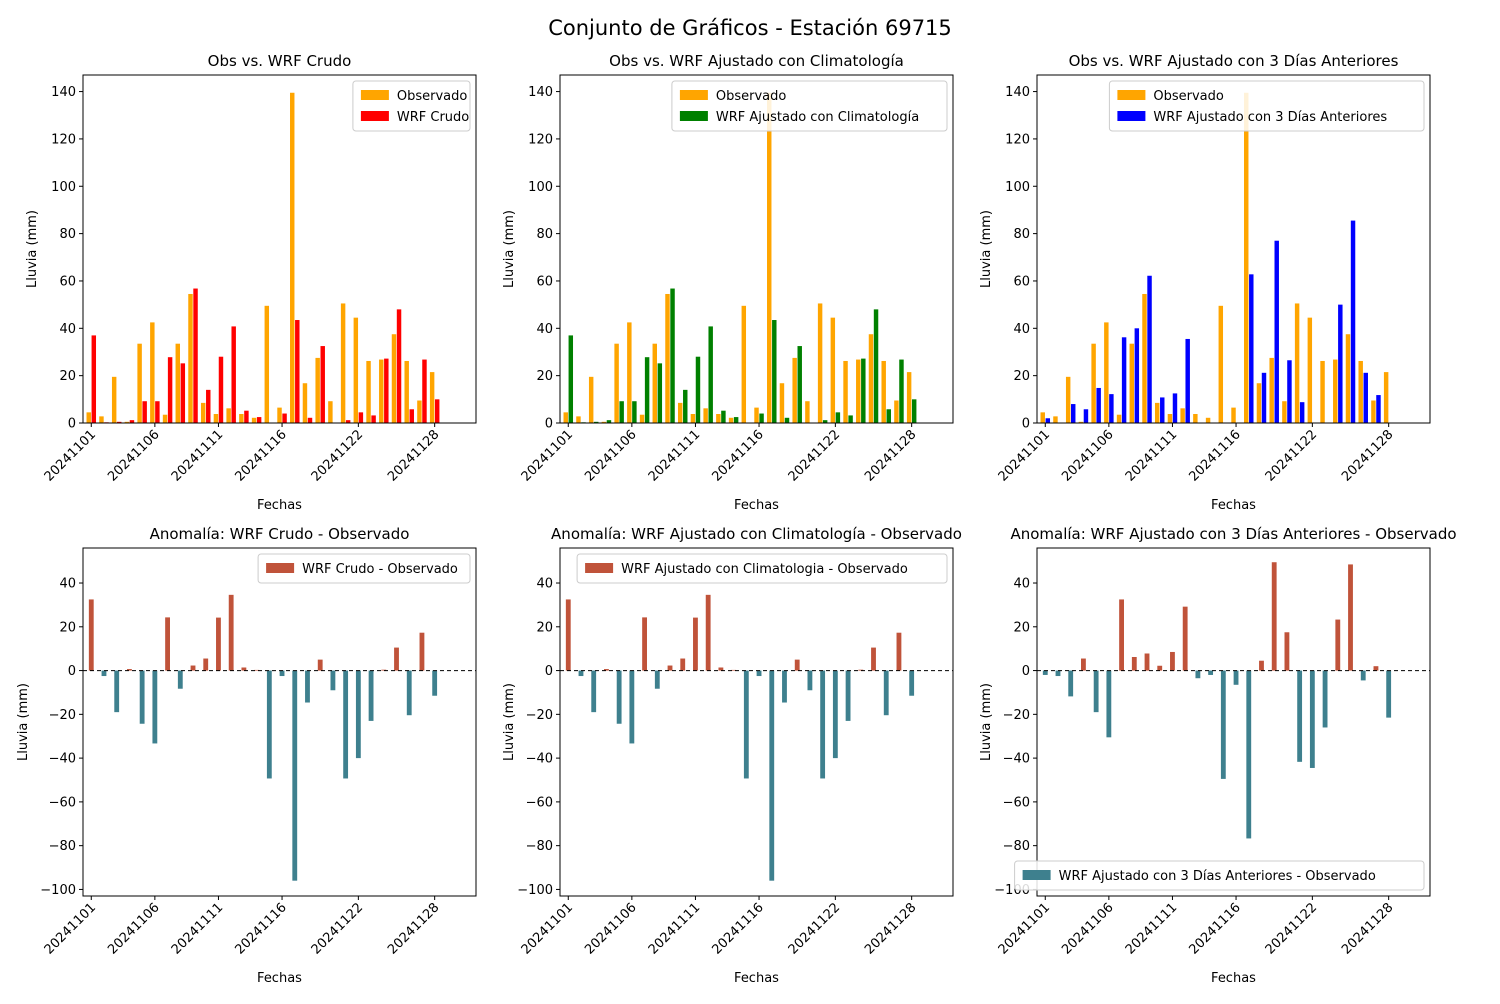 The height and width of the screenshot is (1004, 1500). What do you see at coordinates (1016, 802) in the screenshot?
I see `y-tick-label: −60` at bounding box center [1016, 802].